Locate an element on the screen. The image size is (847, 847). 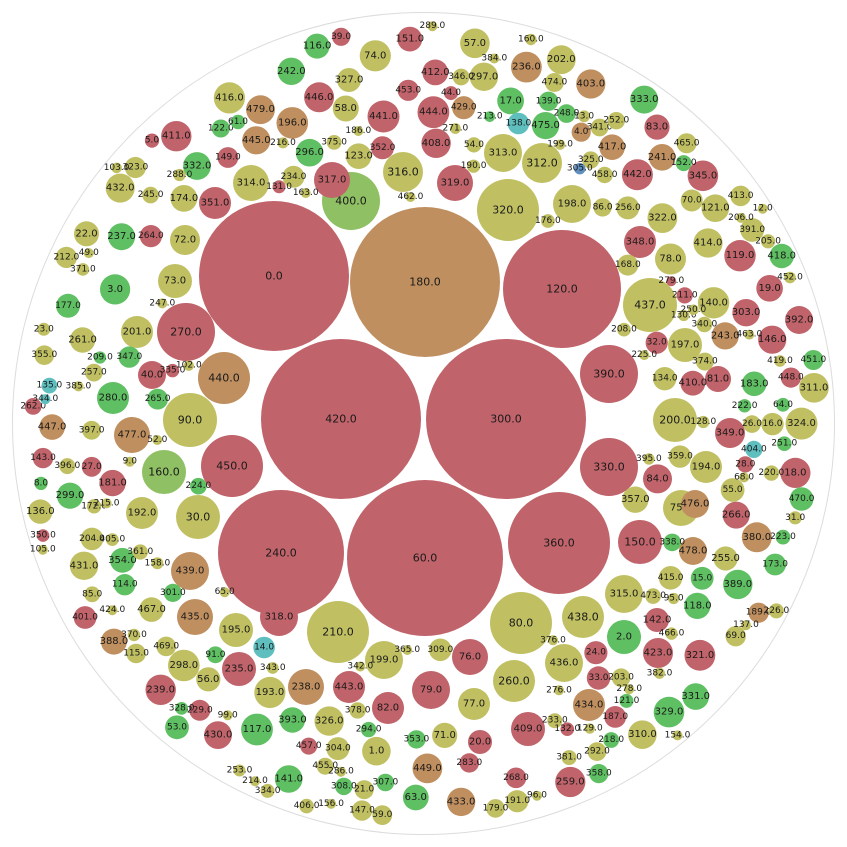
bubble-110: 146.0 is located at coordinates (772, 339).